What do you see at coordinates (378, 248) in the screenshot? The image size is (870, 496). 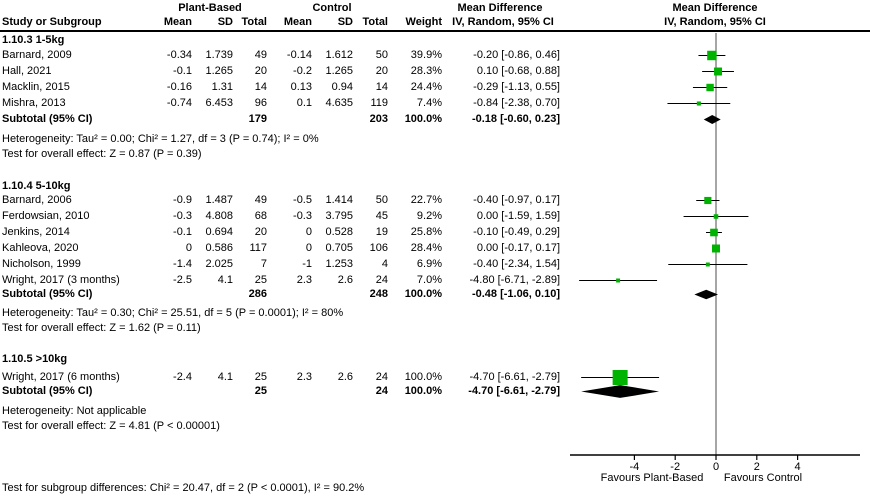 I see `control-total-cell: 106` at bounding box center [378, 248].